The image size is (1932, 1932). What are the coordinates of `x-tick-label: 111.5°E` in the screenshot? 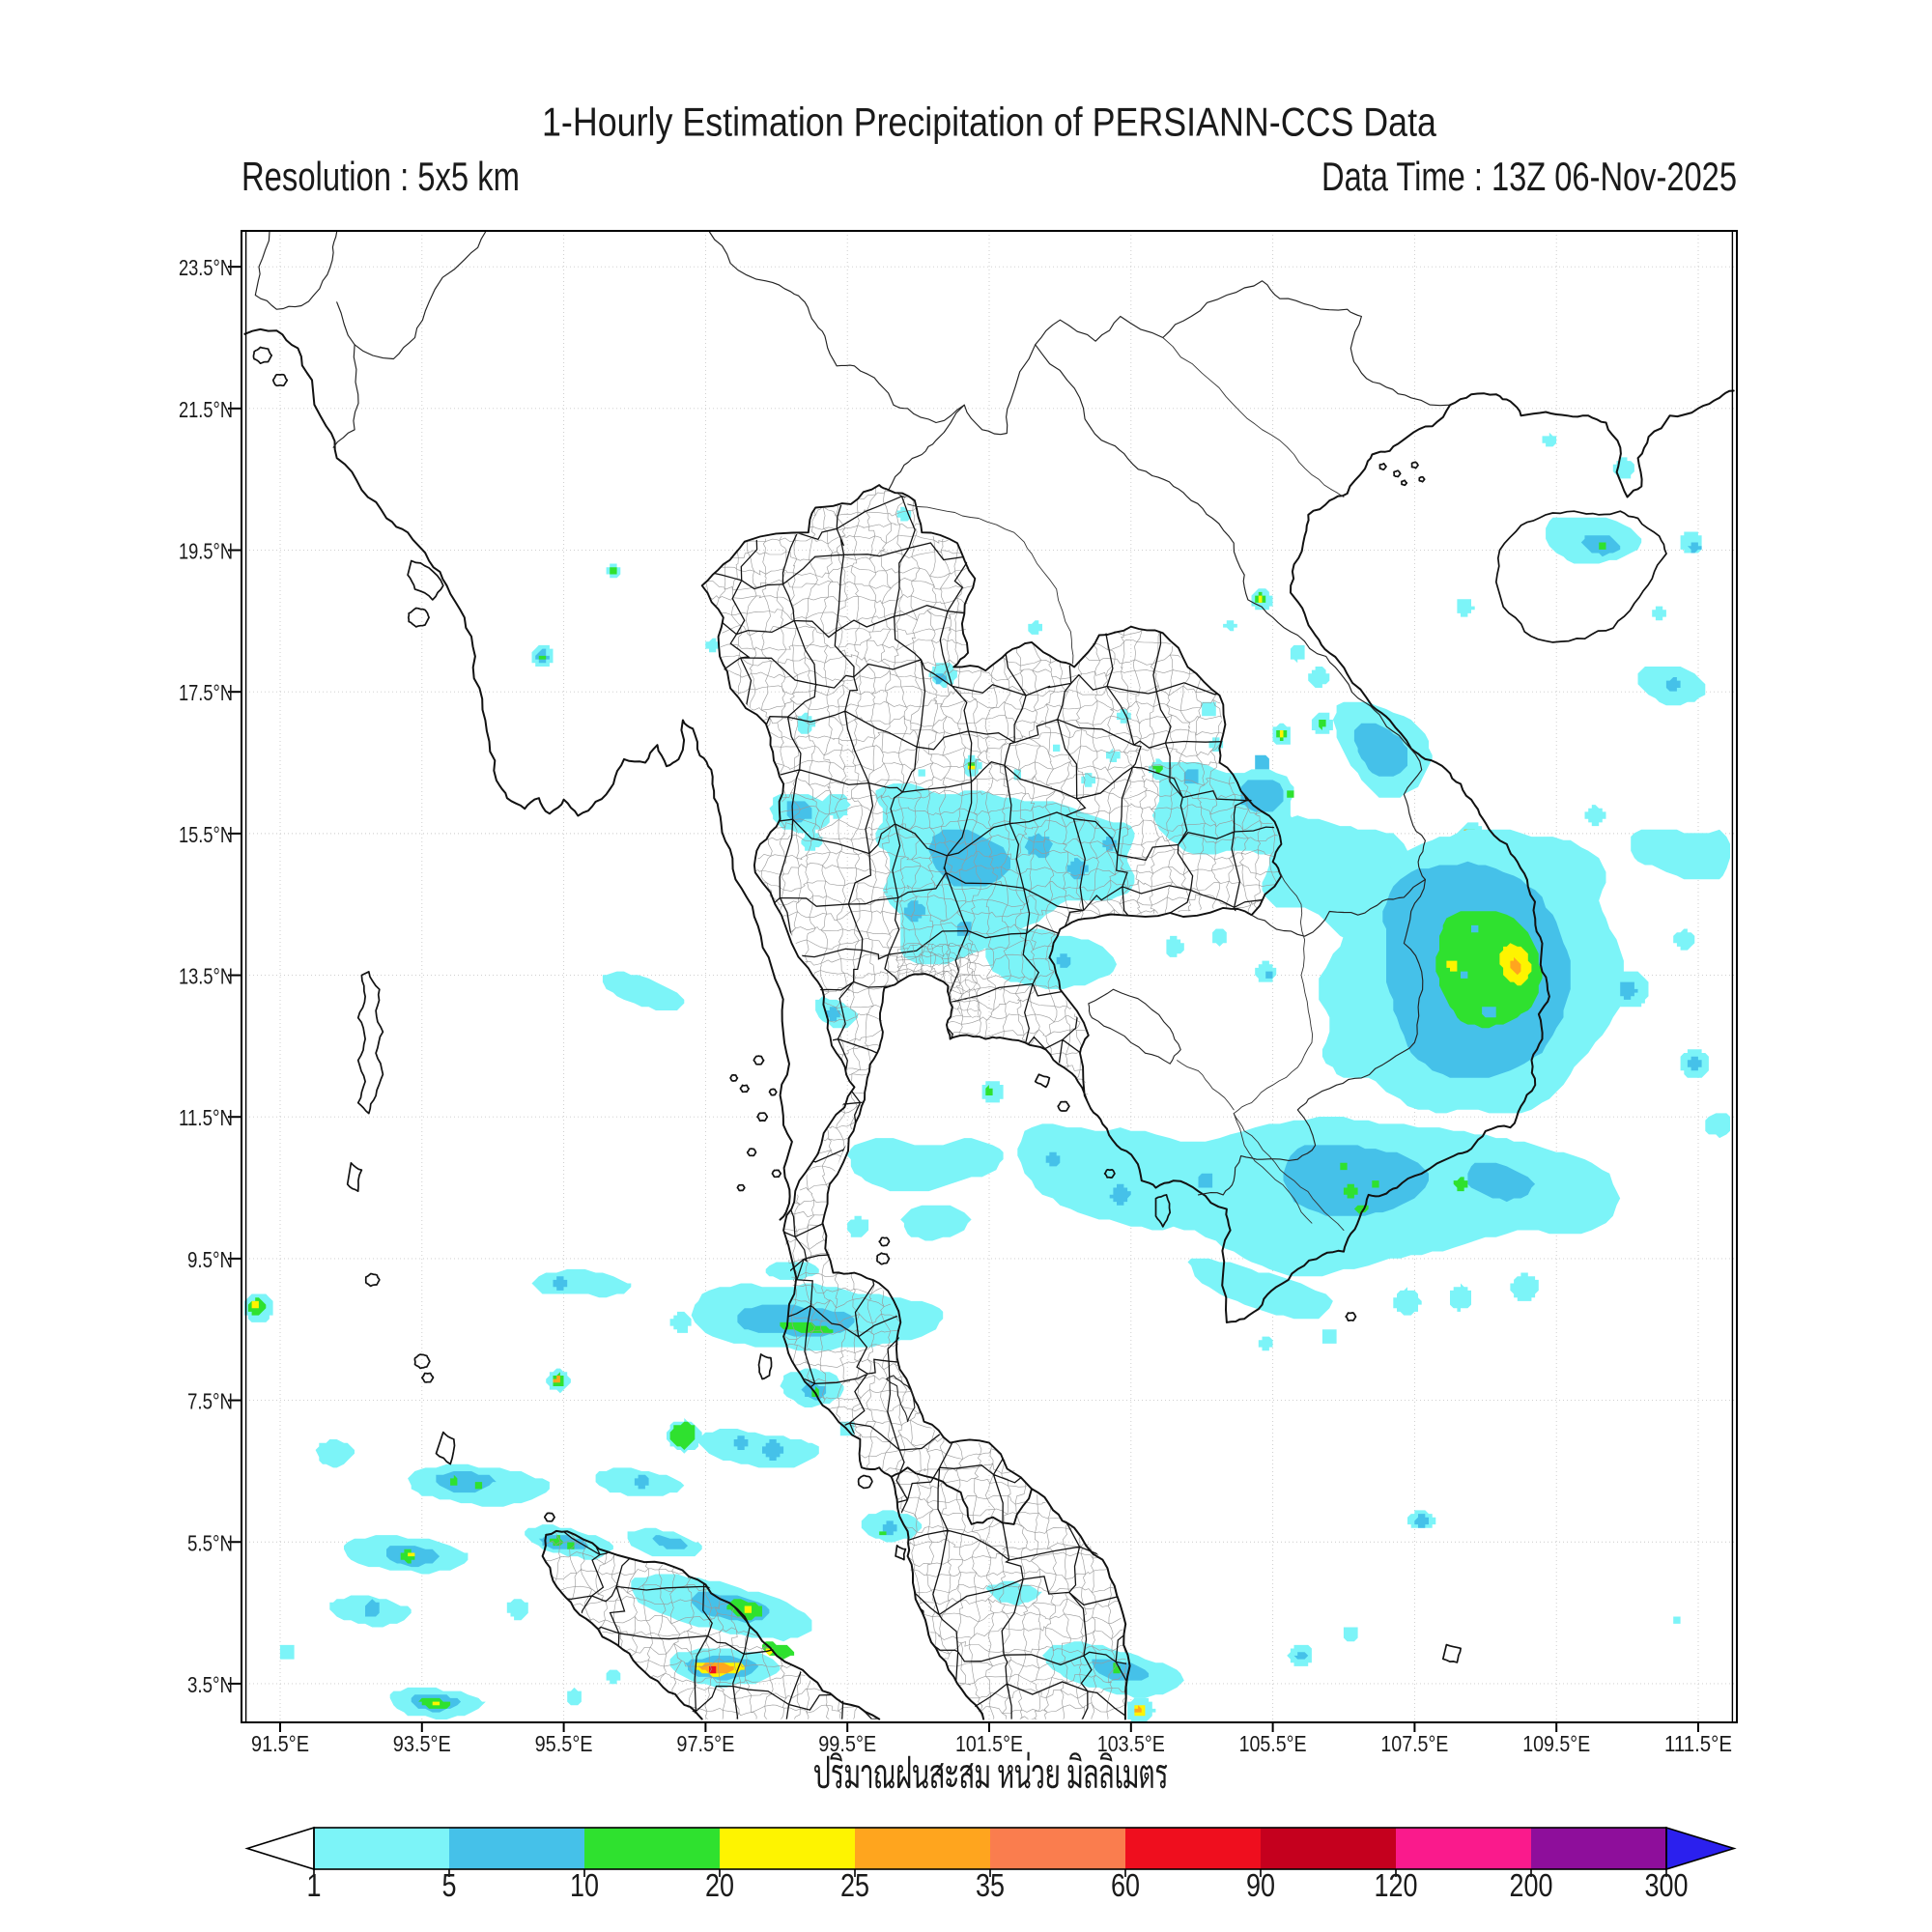 It's located at (1698, 1743).